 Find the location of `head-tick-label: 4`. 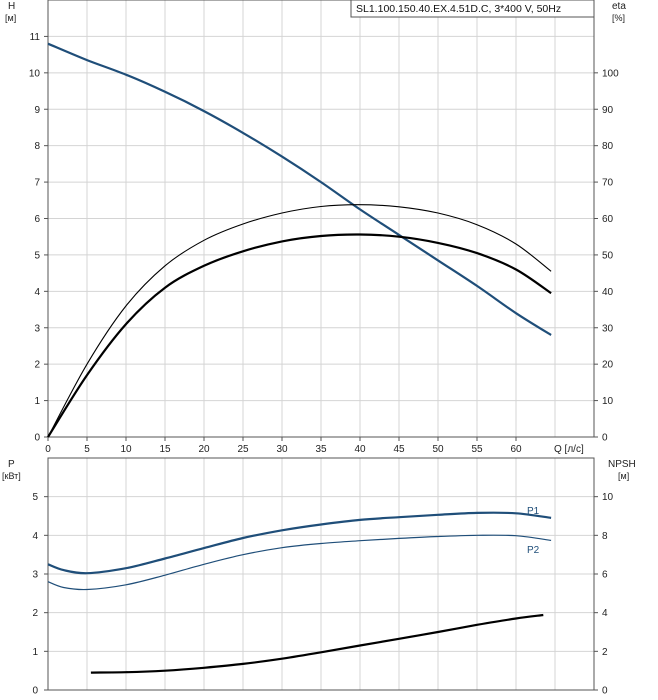

head-tick-label: 4 is located at coordinates (37, 292).